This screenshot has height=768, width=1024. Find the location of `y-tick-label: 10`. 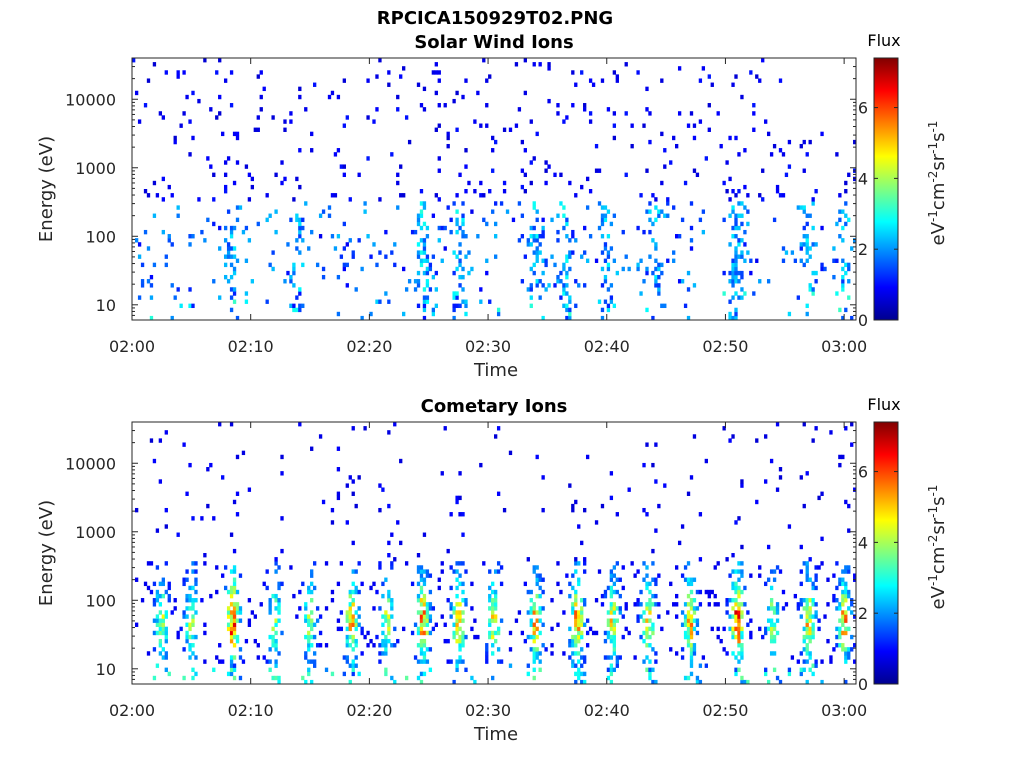

y-tick-label: 10 is located at coordinates (106, 669).